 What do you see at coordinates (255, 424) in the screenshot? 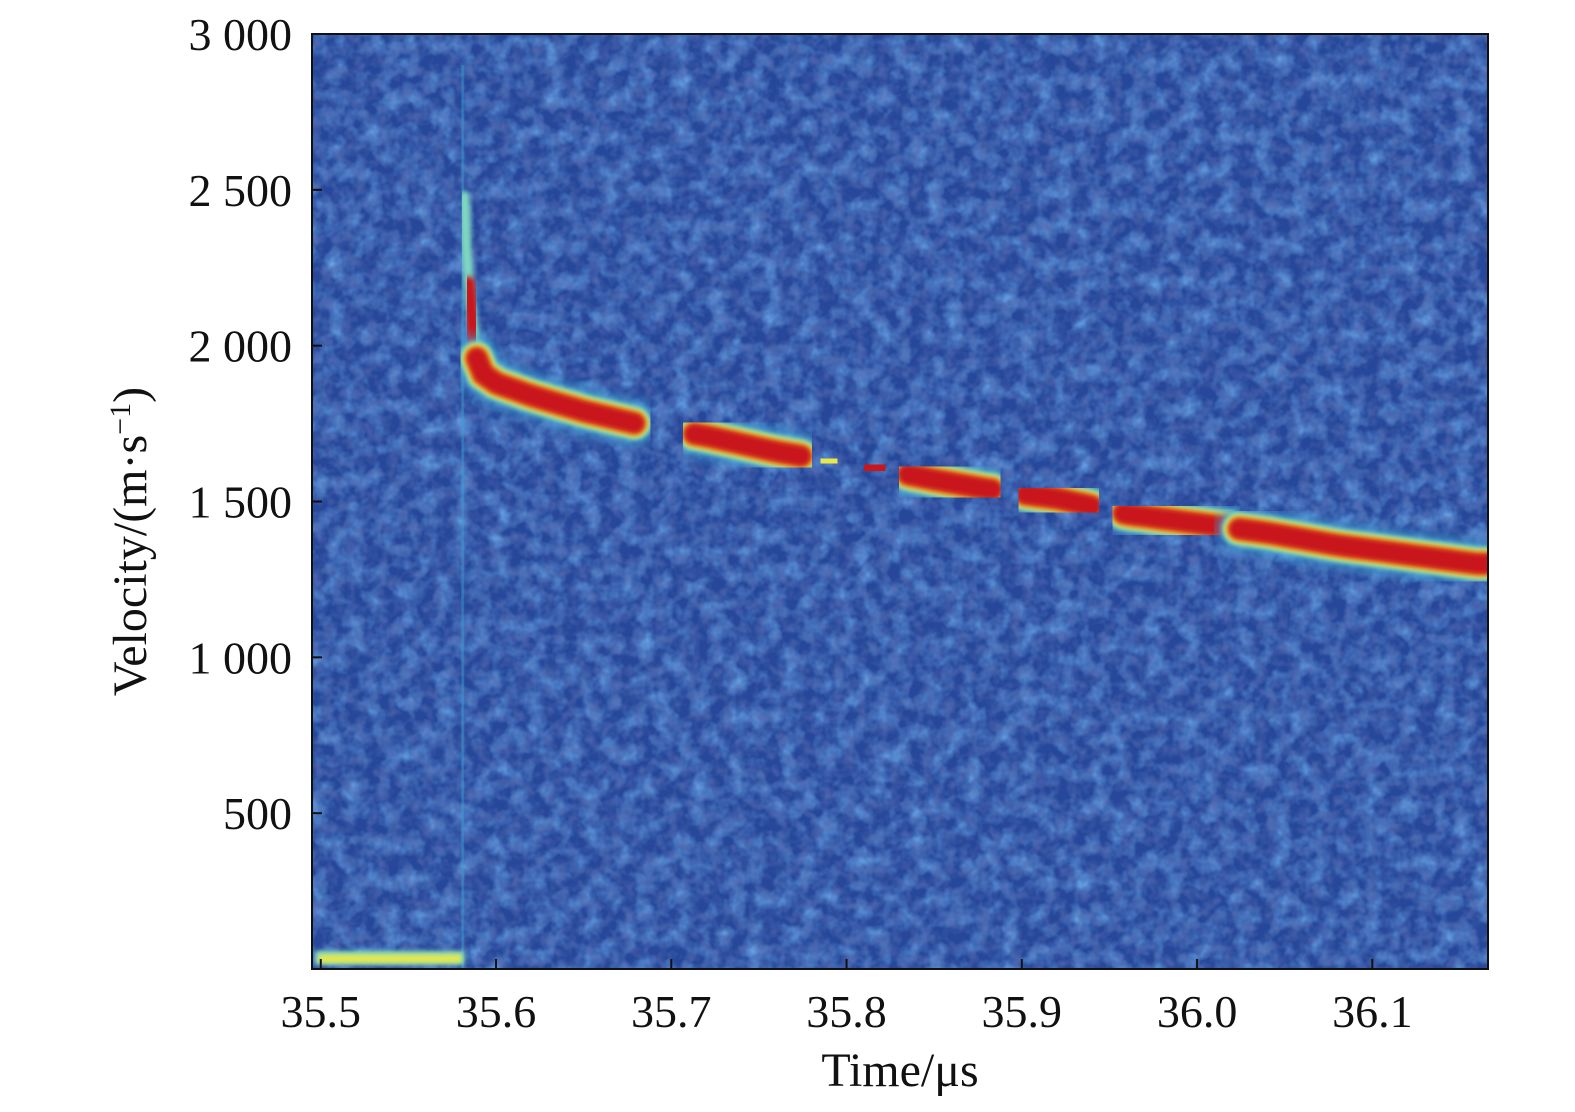
I see `y-axis: 500 1 000 1 500 2 000 2 500 3 000` at bounding box center [255, 424].